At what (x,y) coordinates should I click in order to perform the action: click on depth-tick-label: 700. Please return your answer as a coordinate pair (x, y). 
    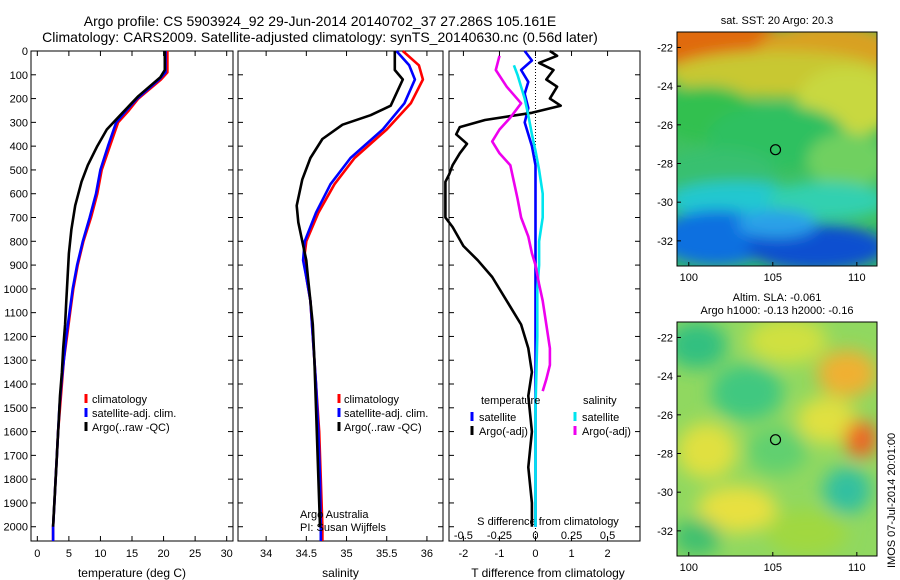
    Looking at the image, I should click on (19, 219).